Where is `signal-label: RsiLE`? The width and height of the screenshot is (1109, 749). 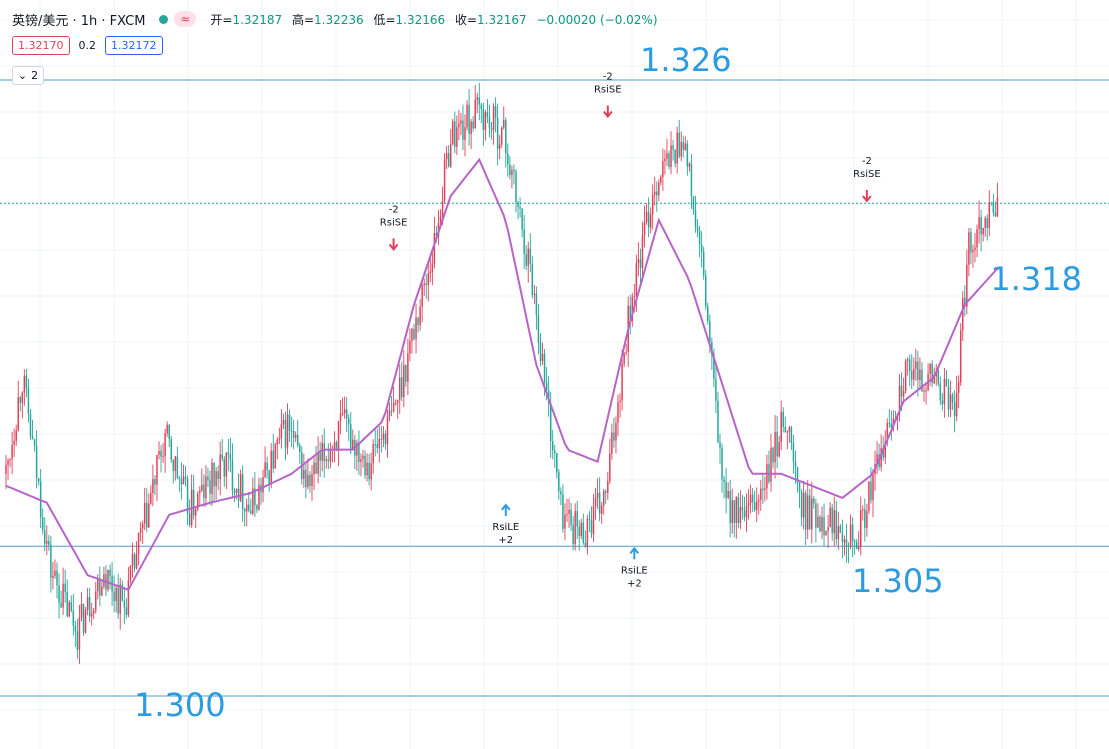
signal-label: RsiLE is located at coordinates (505, 527).